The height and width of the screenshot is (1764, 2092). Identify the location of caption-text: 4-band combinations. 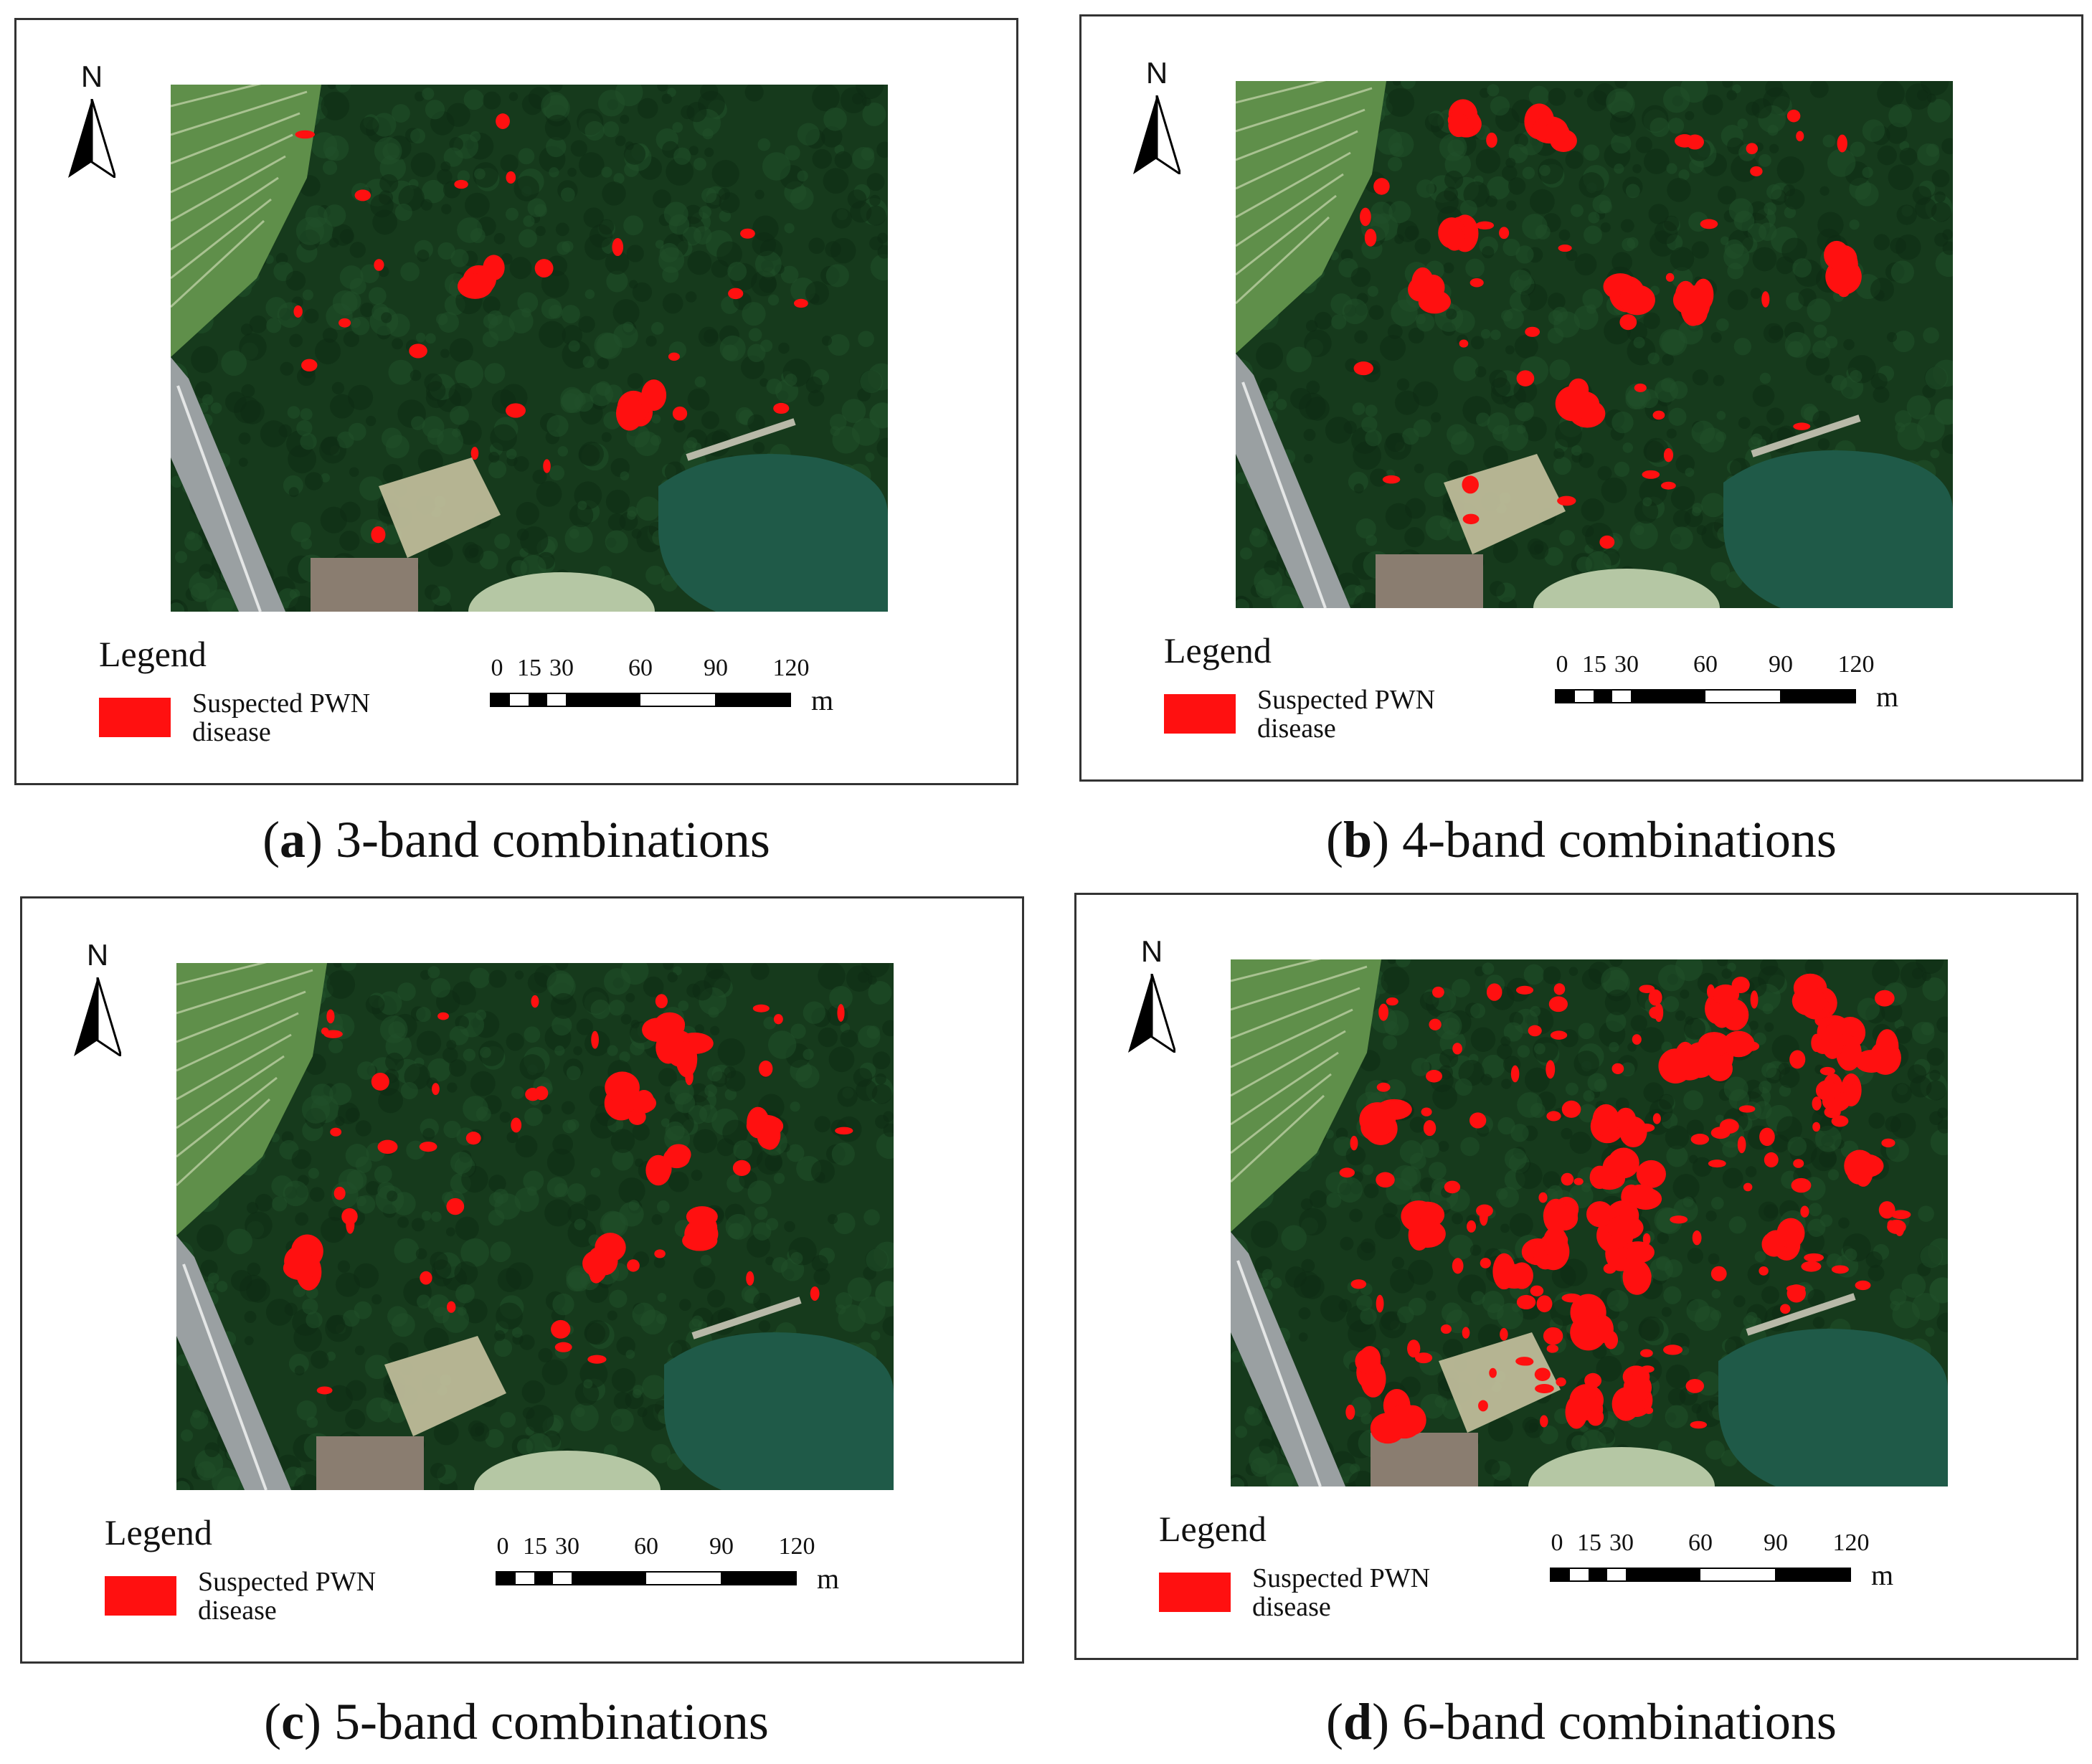
(1613, 839).